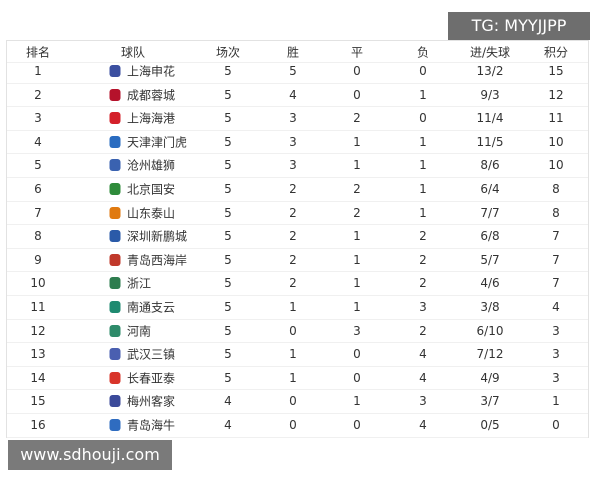 This screenshot has height=480, width=600. What do you see at coordinates (490, 118) in the screenshot?
I see `table-cell: 11/4` at bounding box center [490, 118].